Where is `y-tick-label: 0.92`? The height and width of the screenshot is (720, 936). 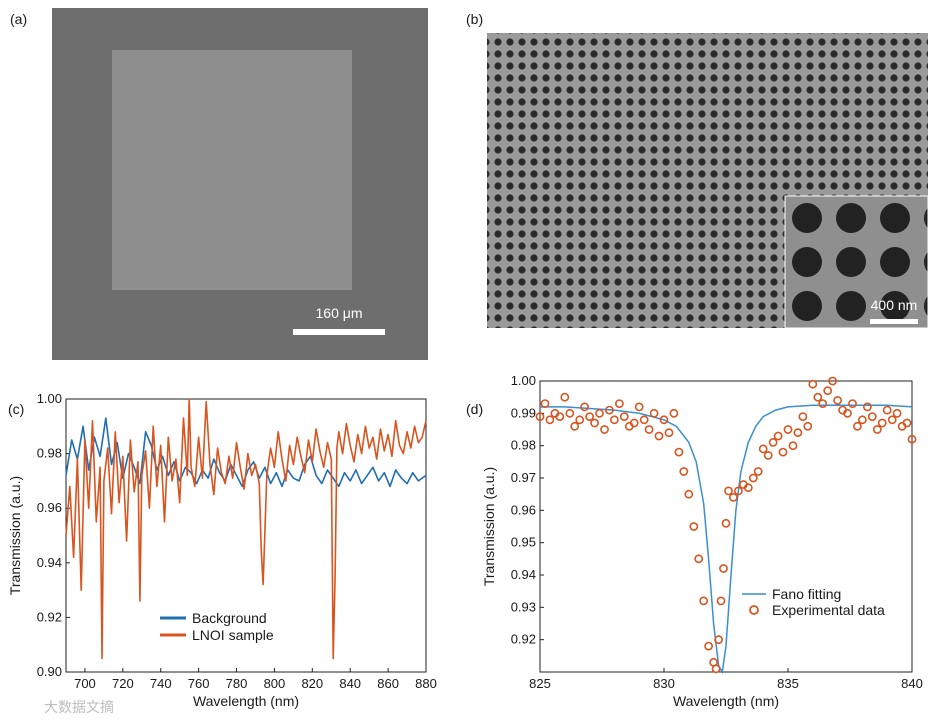
y-tick-label: 0.92 is located at coordinates (523, 639).